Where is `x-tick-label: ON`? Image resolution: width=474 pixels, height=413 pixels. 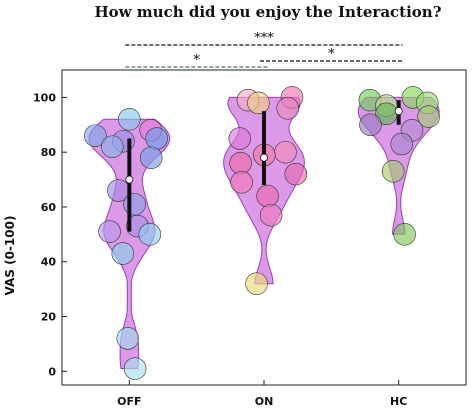 x-tick-label: ON is located at coordinates (264, 401).